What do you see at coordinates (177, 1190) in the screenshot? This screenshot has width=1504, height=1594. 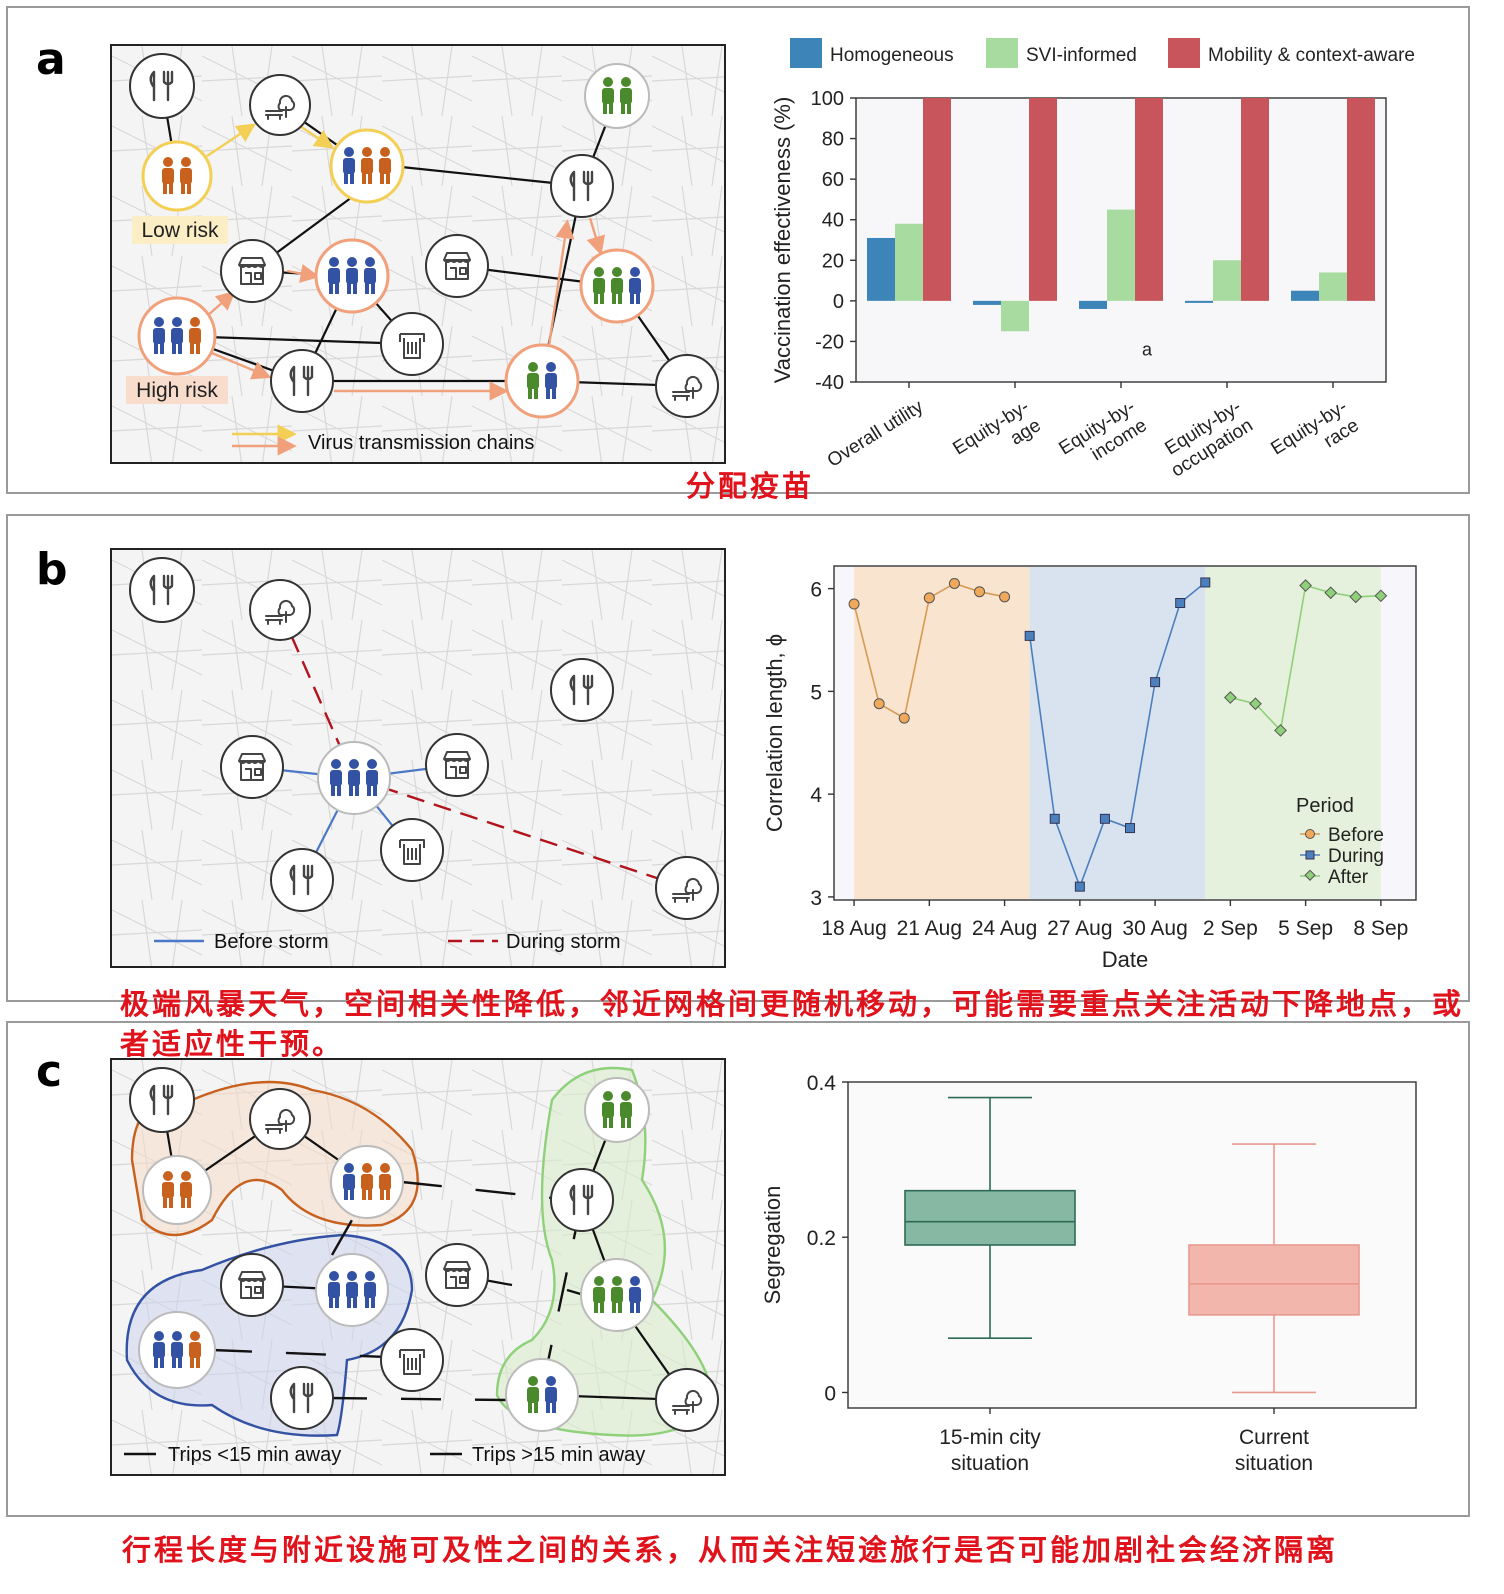 I see `orange-group-icon` at bounding box center [177, 1190].